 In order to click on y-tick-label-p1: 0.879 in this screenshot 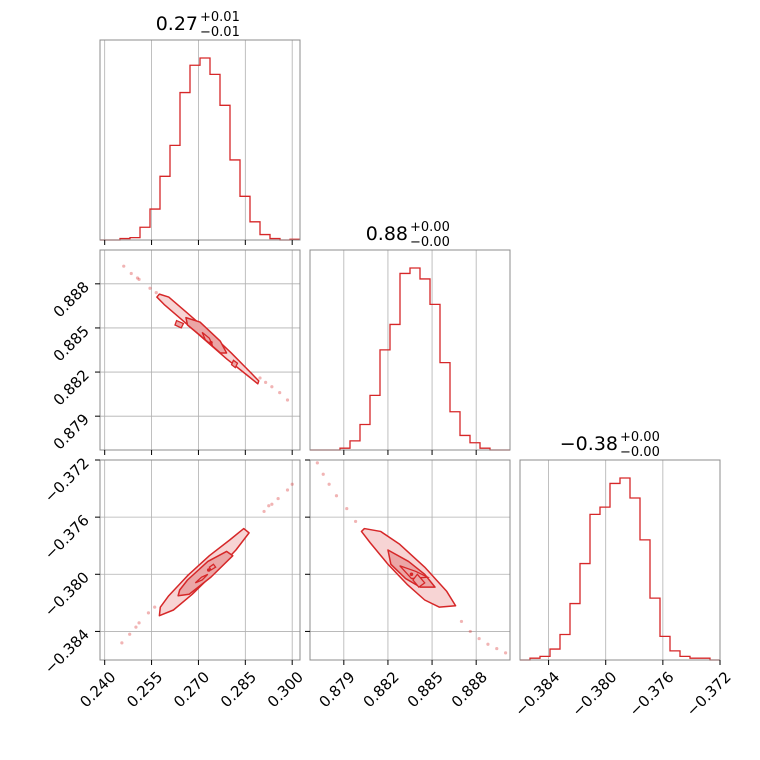, I will do `click(71, 431)`.